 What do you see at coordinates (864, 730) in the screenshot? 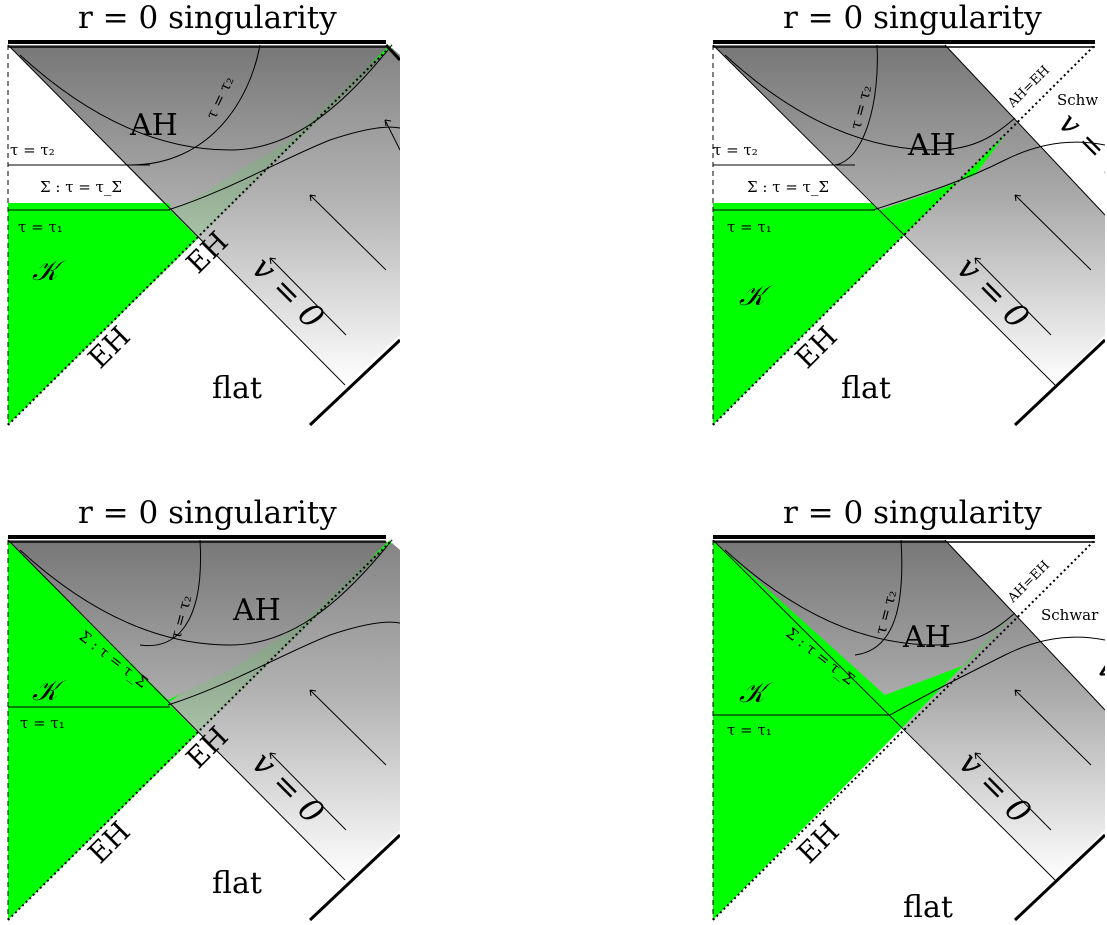
I see `trapped-region` at bounding box center [864, 730].